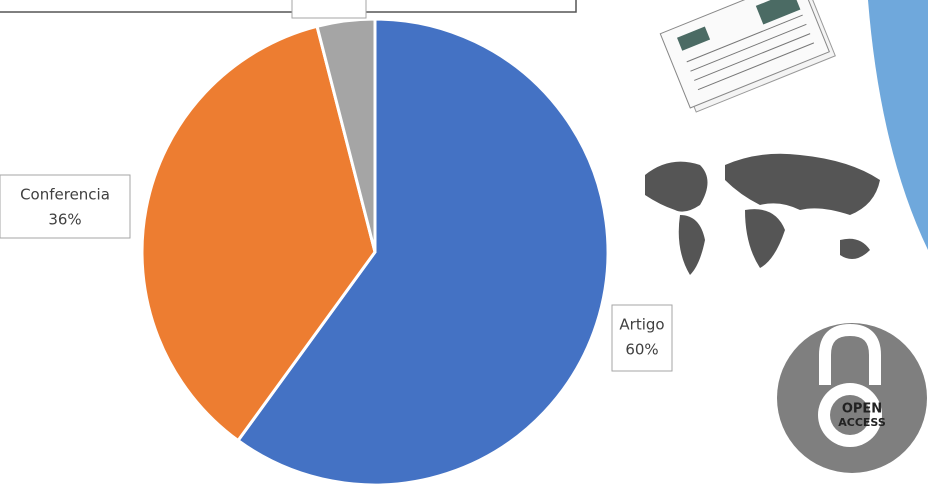 Image resolution: width=928 pixels, height=485 pixels. I want to click on value-label: 60%, so click(641, 350).